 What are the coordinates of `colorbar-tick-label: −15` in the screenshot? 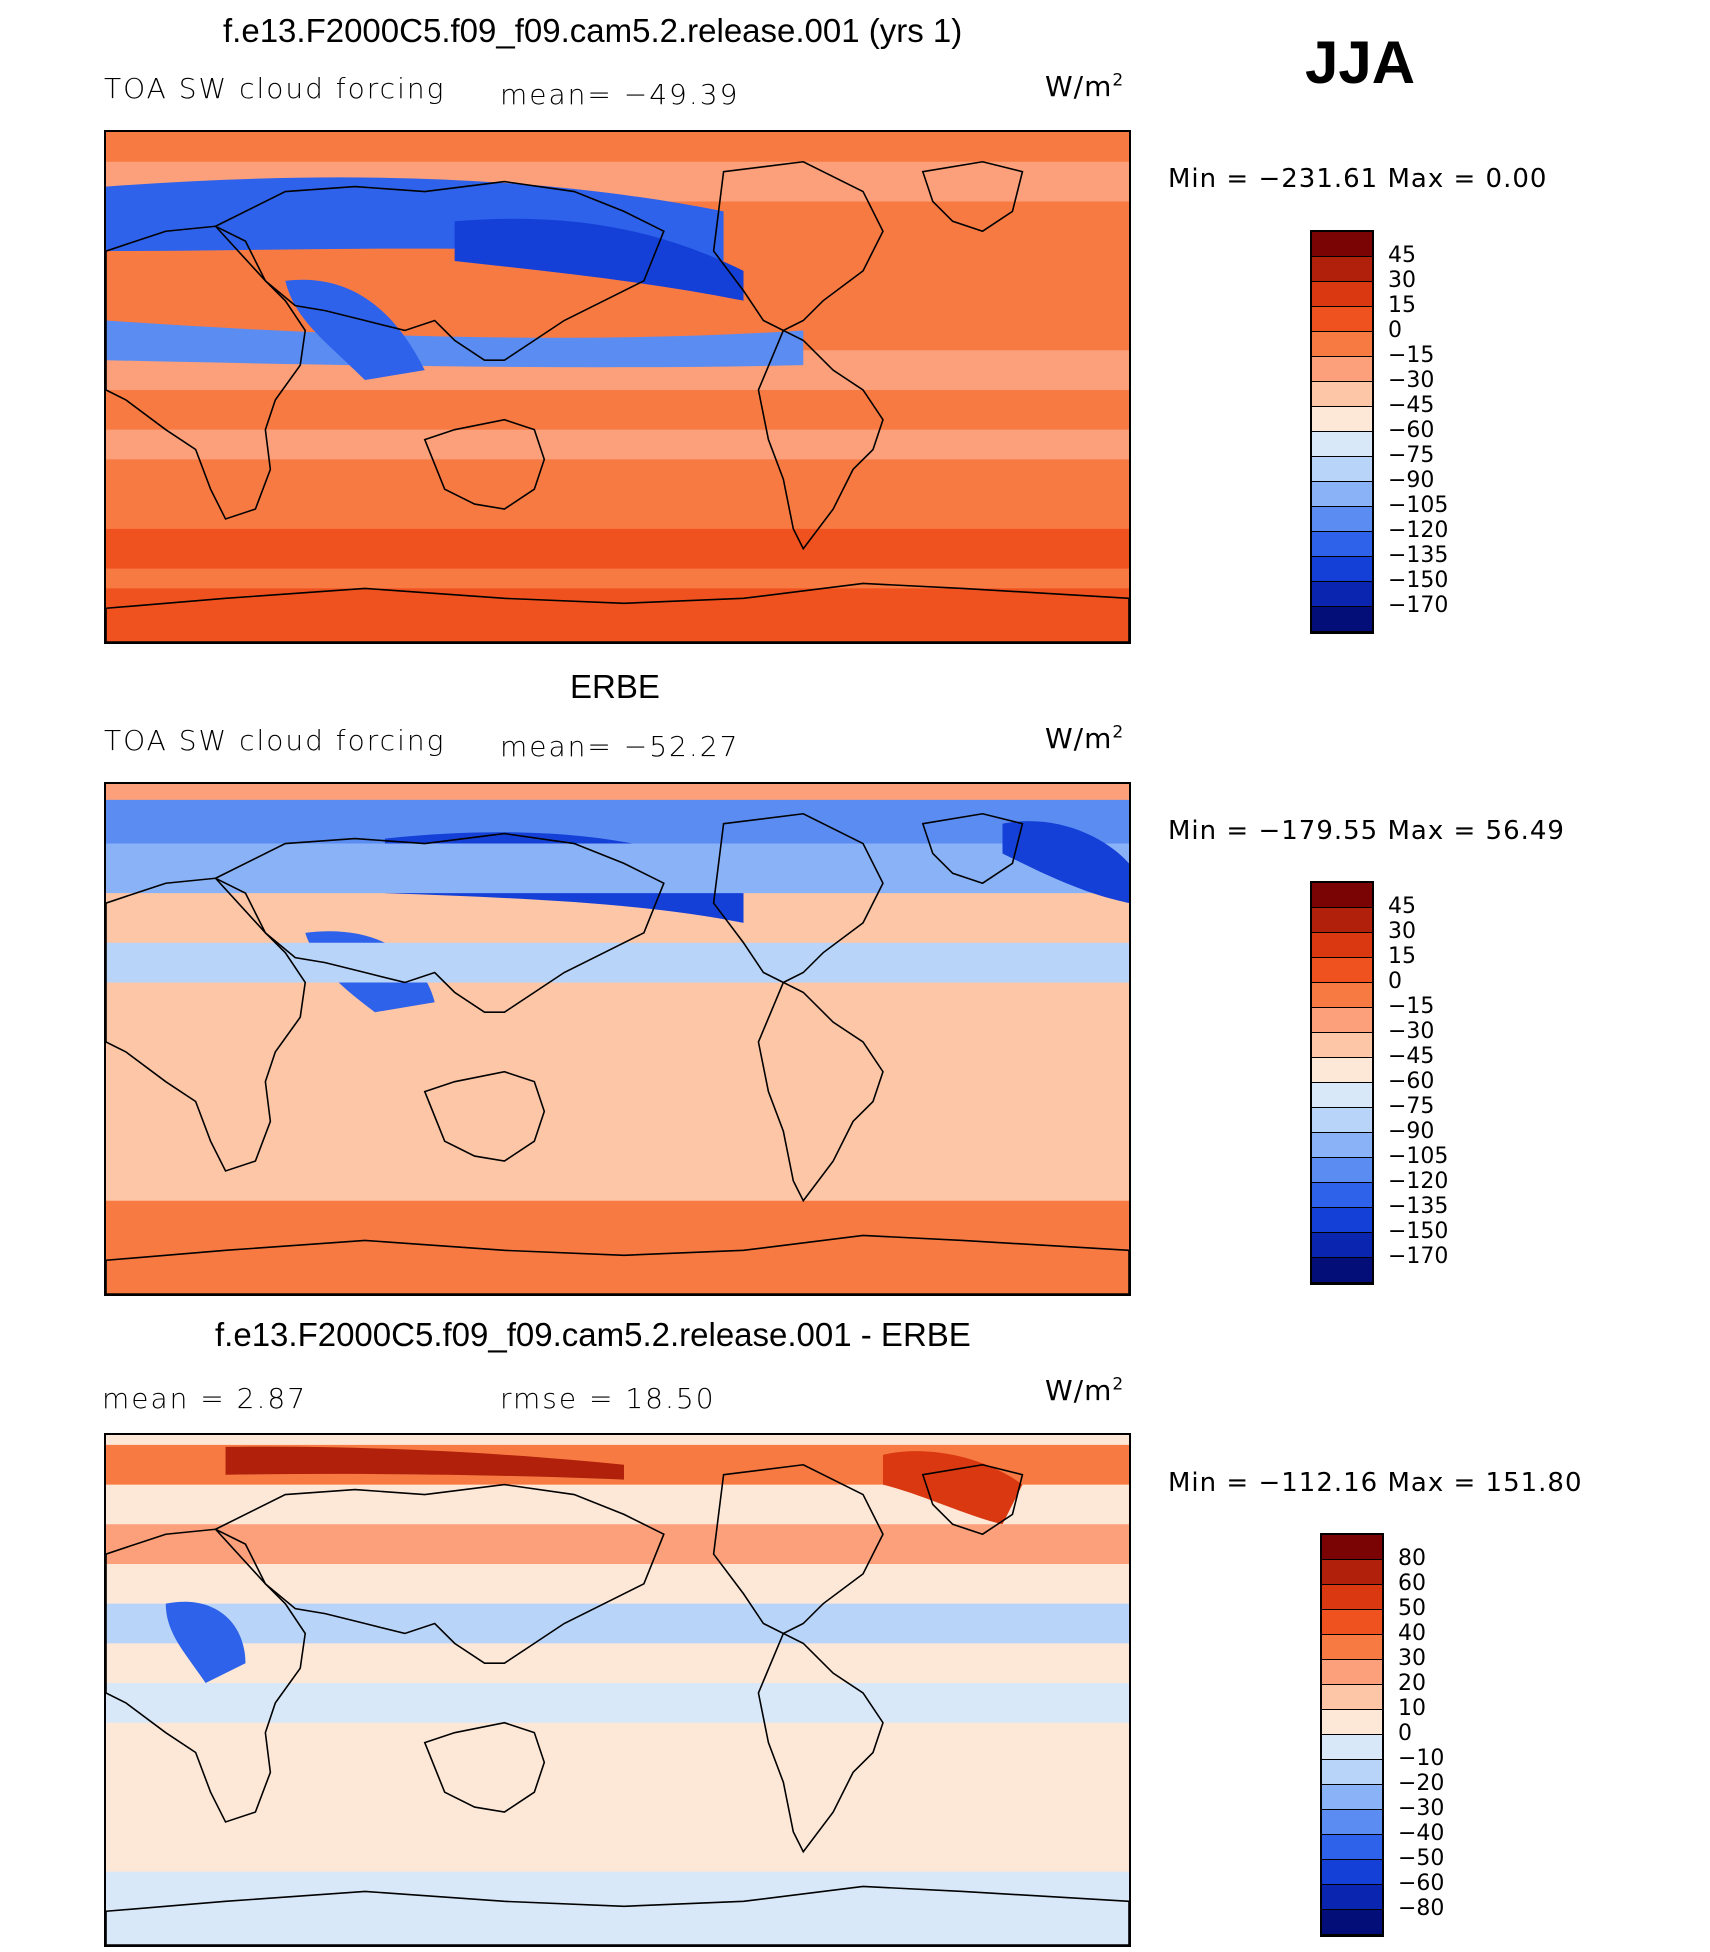 It's located at (1411, 1006).